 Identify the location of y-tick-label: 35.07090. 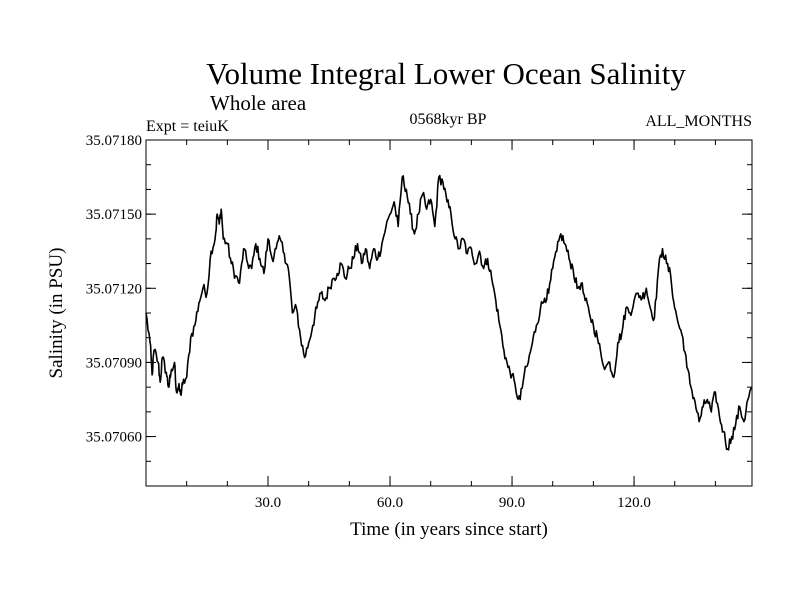
(114, 363).